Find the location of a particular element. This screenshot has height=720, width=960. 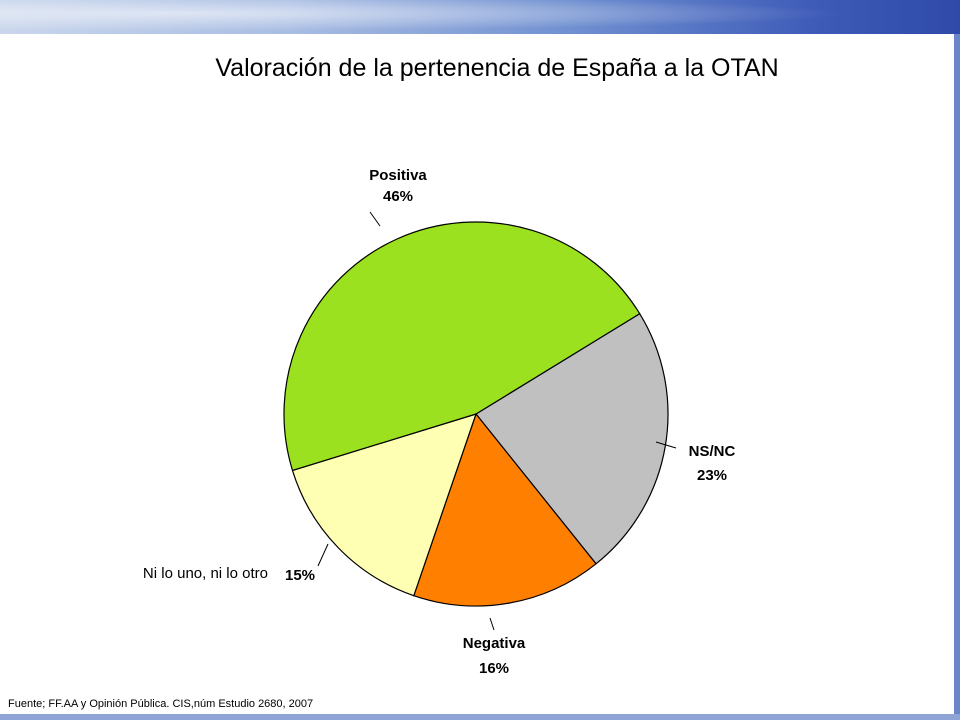

leader-negativa is located at coordinates (492, 624).